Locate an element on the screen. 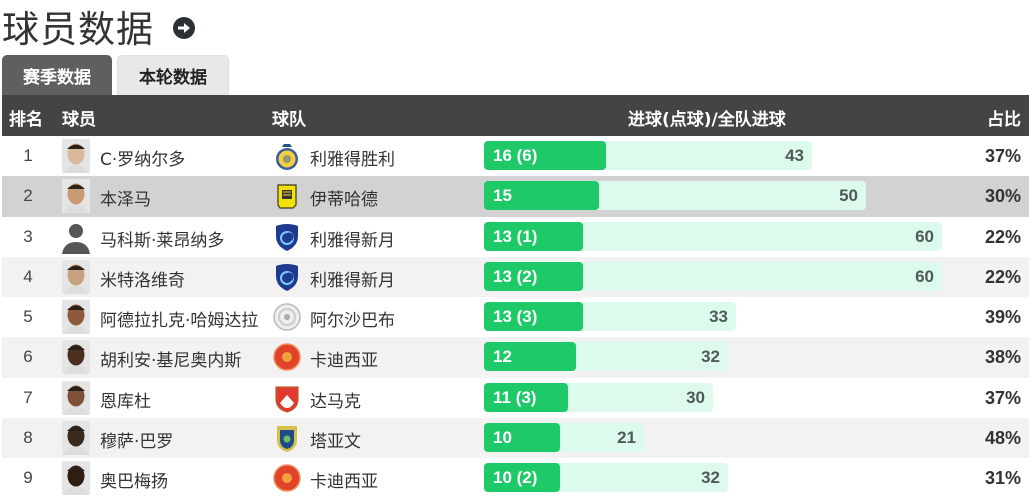 The image size is (1029, 500). team-goals-value: 30 is located at coordinates (695, 397).